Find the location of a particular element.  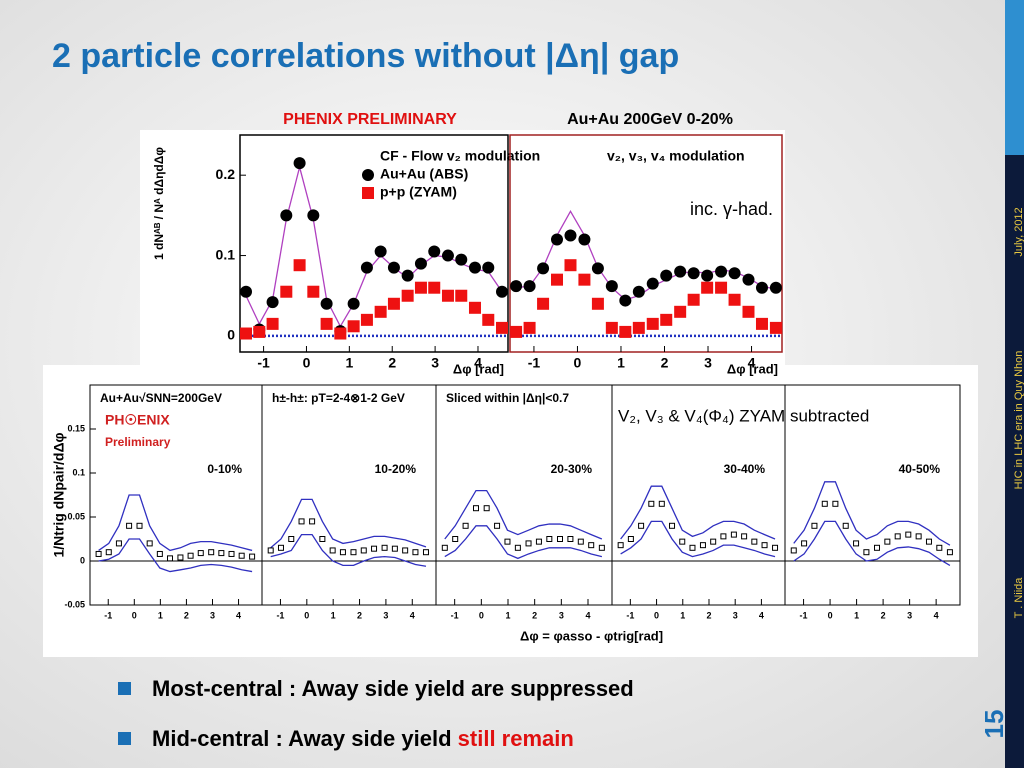

footer-author: T . Niida is located at coordinates (1018, 598).